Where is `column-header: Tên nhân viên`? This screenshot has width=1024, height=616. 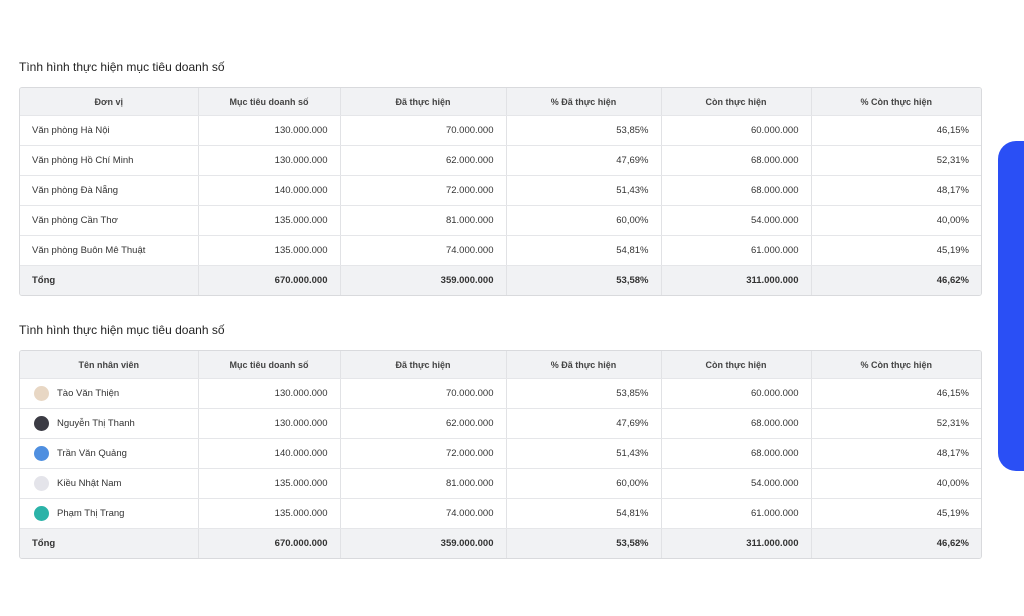
column-header: Tên nhân viên is located at coordinates (109, 365).